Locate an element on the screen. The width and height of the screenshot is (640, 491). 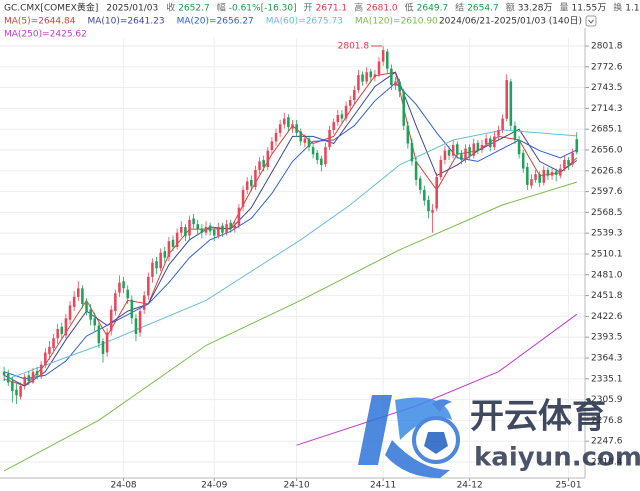
legend-entry: MA(20)=2656.27 is located at coordinates (215, 22).